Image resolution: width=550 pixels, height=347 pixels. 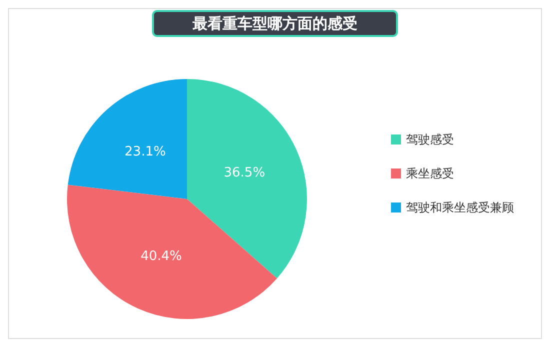 I want to click on chart-title: 最看重车型哪方面的感受, so click(x=275, y=23).